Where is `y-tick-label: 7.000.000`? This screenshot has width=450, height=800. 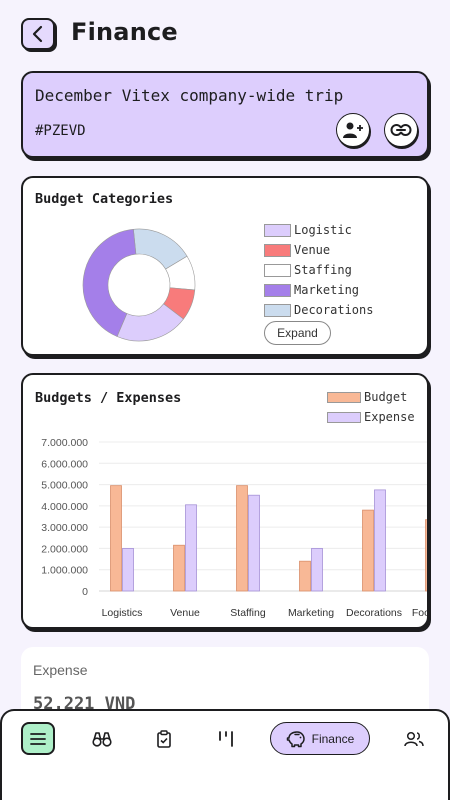 y-tick-label: 7.000.000 is located at coordinates (64, 443).